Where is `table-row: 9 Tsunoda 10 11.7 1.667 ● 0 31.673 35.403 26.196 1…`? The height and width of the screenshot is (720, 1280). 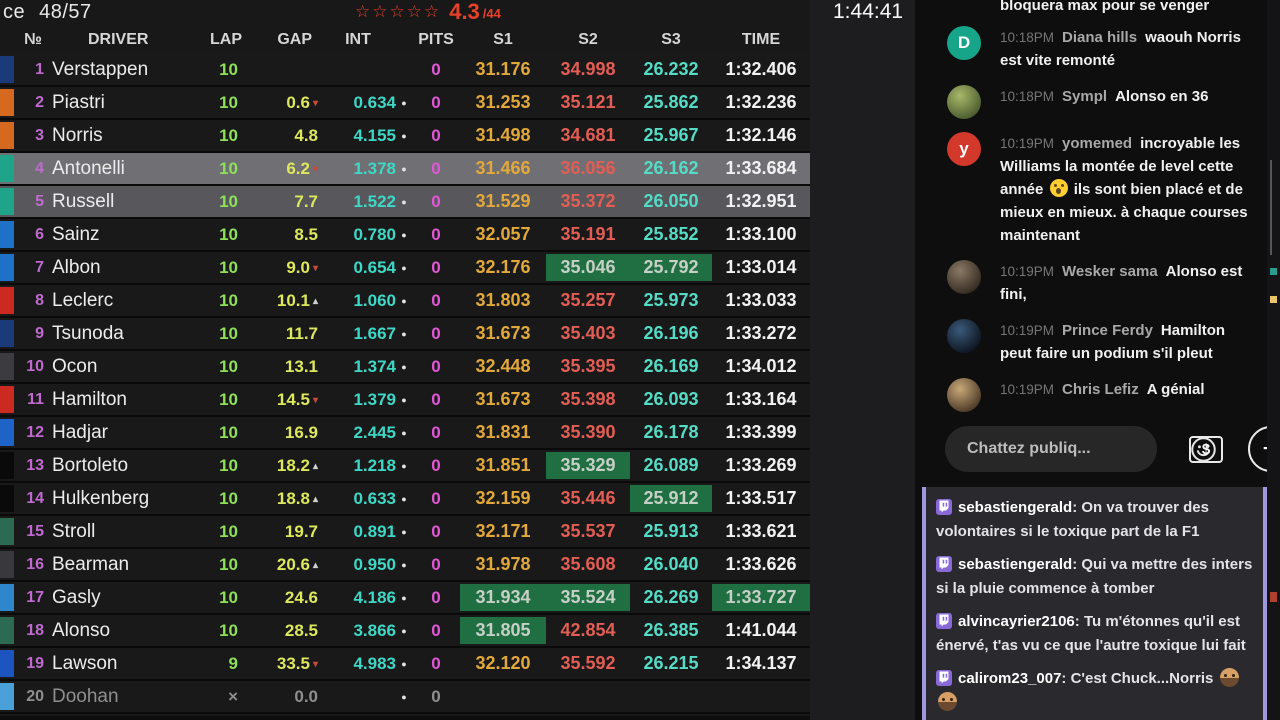
table-row: 9 Tsunoda 10 11.7 1.667 ● 0 31.673 35.403 26.196 1… is located at coordinates (405, 334).